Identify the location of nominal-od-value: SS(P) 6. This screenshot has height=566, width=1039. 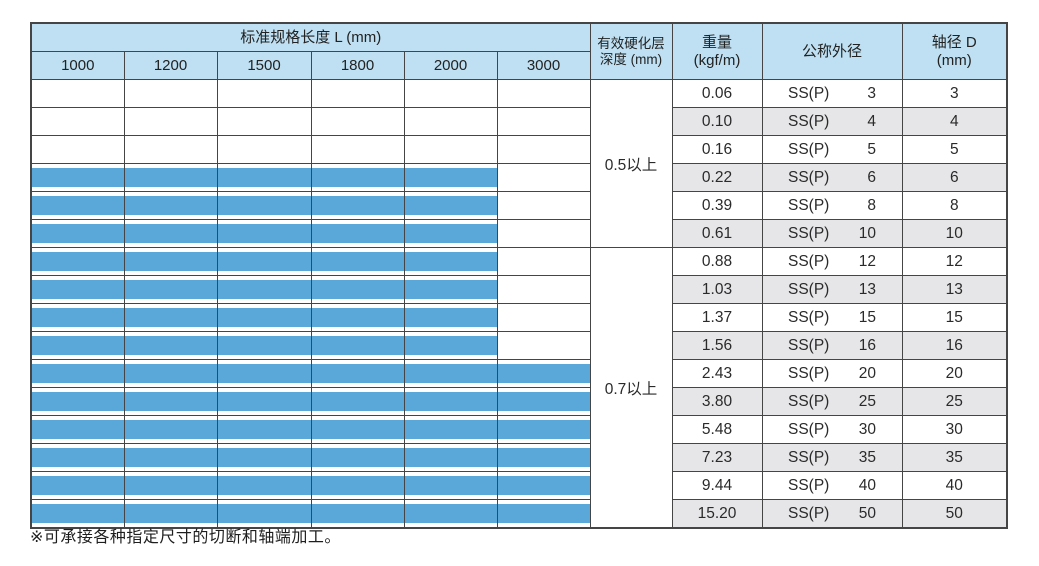
(832, 178).